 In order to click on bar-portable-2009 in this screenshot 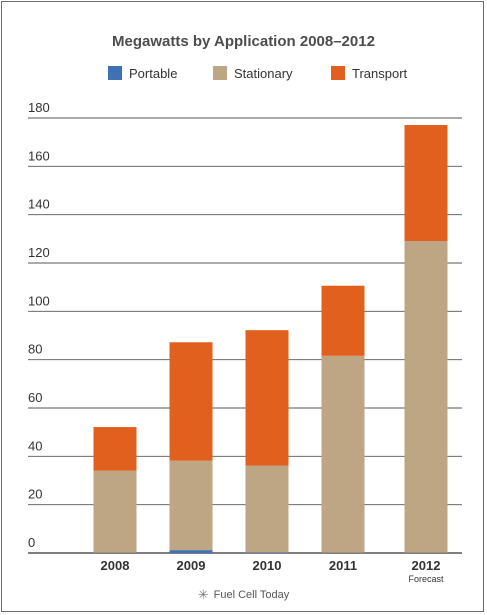, I will do `click(191, 551)`.